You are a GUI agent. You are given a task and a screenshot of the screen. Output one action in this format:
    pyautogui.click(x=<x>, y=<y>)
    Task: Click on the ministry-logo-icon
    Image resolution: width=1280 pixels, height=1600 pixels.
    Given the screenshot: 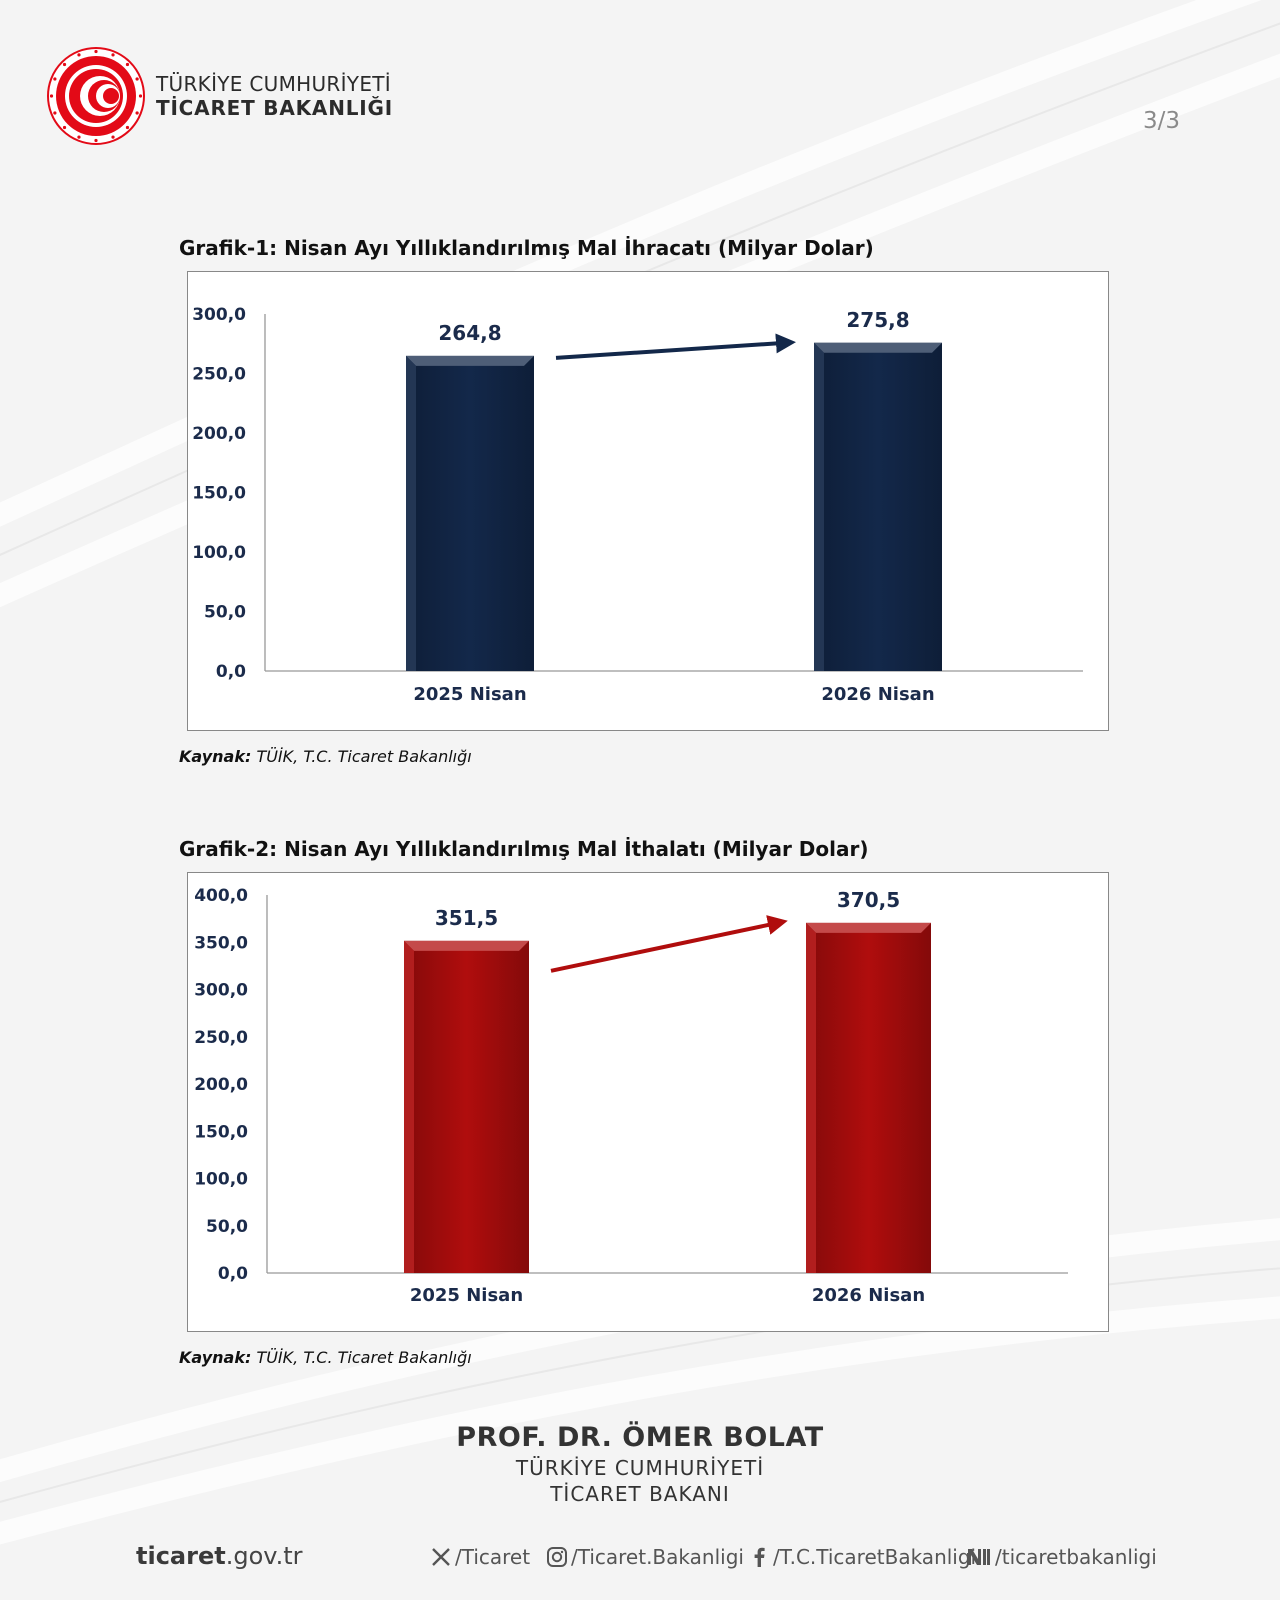 What is the action you would take?
    pyautogui.click(x=96, y=96)
    